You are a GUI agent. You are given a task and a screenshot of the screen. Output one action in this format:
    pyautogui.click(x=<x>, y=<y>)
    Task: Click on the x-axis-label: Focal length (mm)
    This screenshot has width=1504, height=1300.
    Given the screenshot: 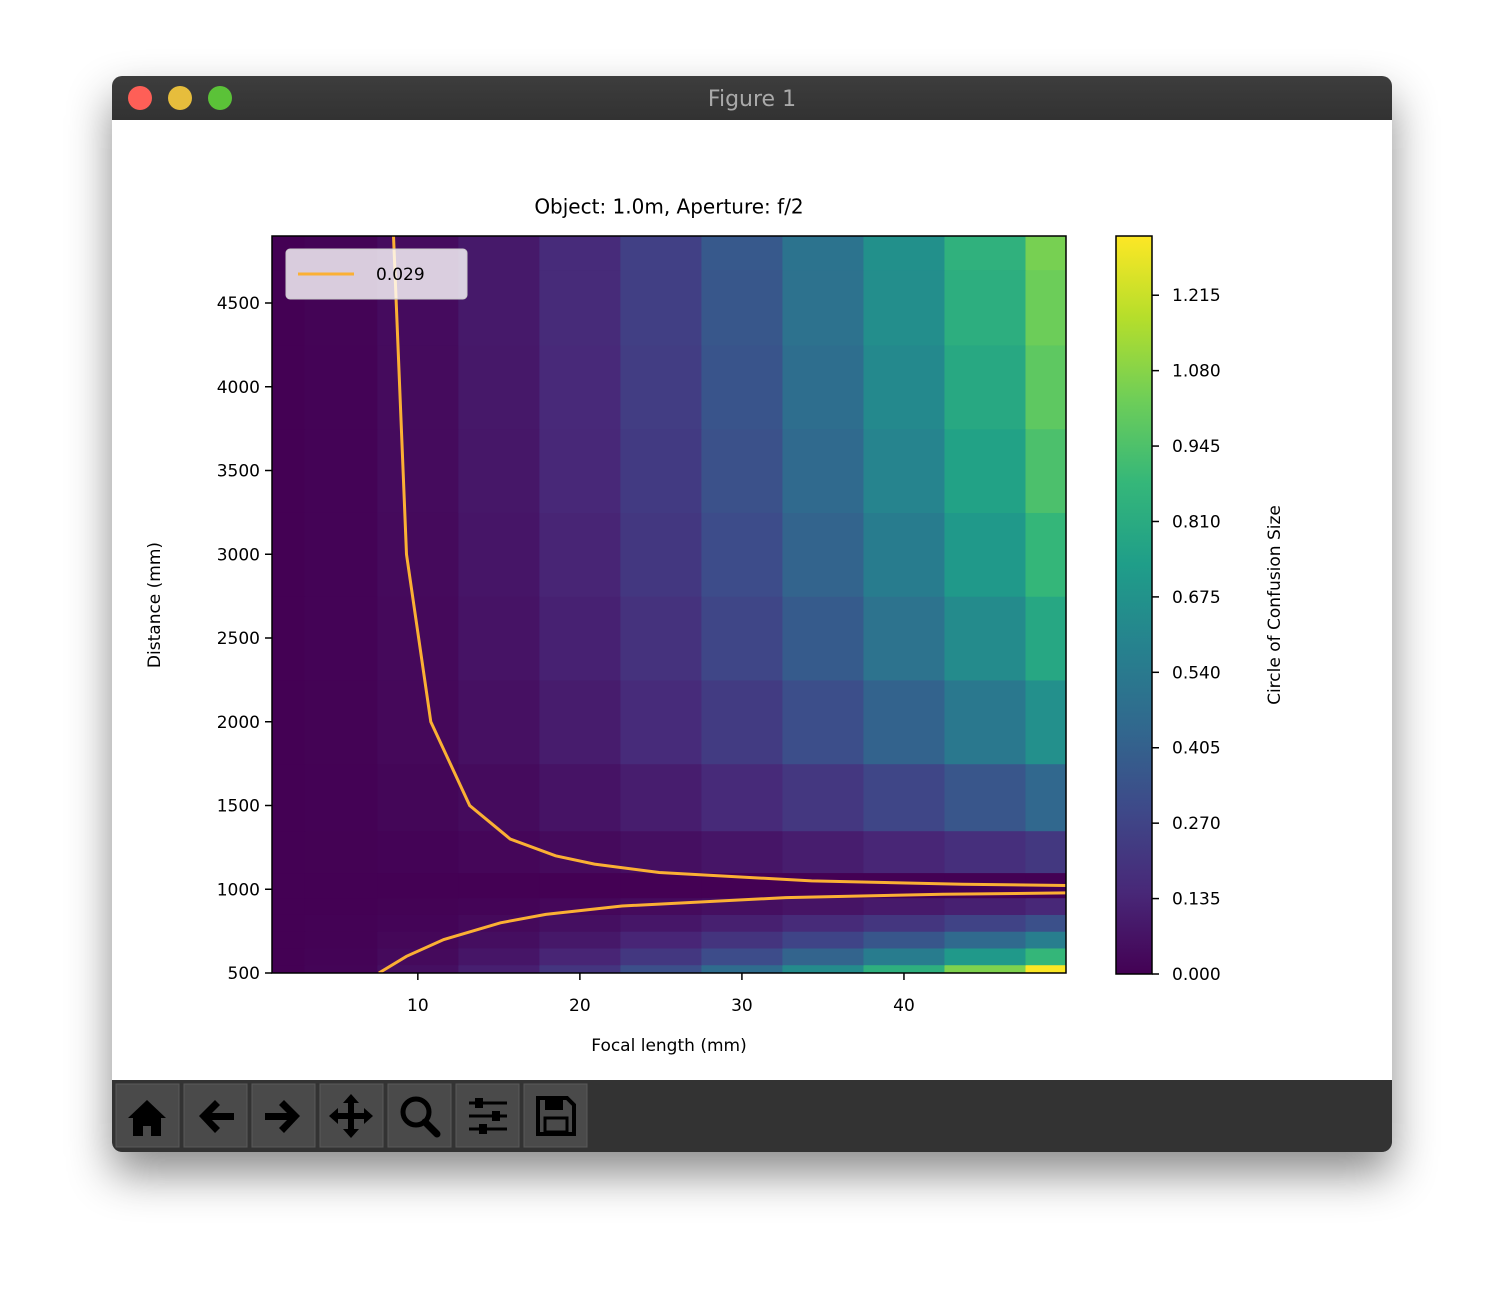 What is the action you would take?
    pyautogui.click(x=668, y=1046)
    